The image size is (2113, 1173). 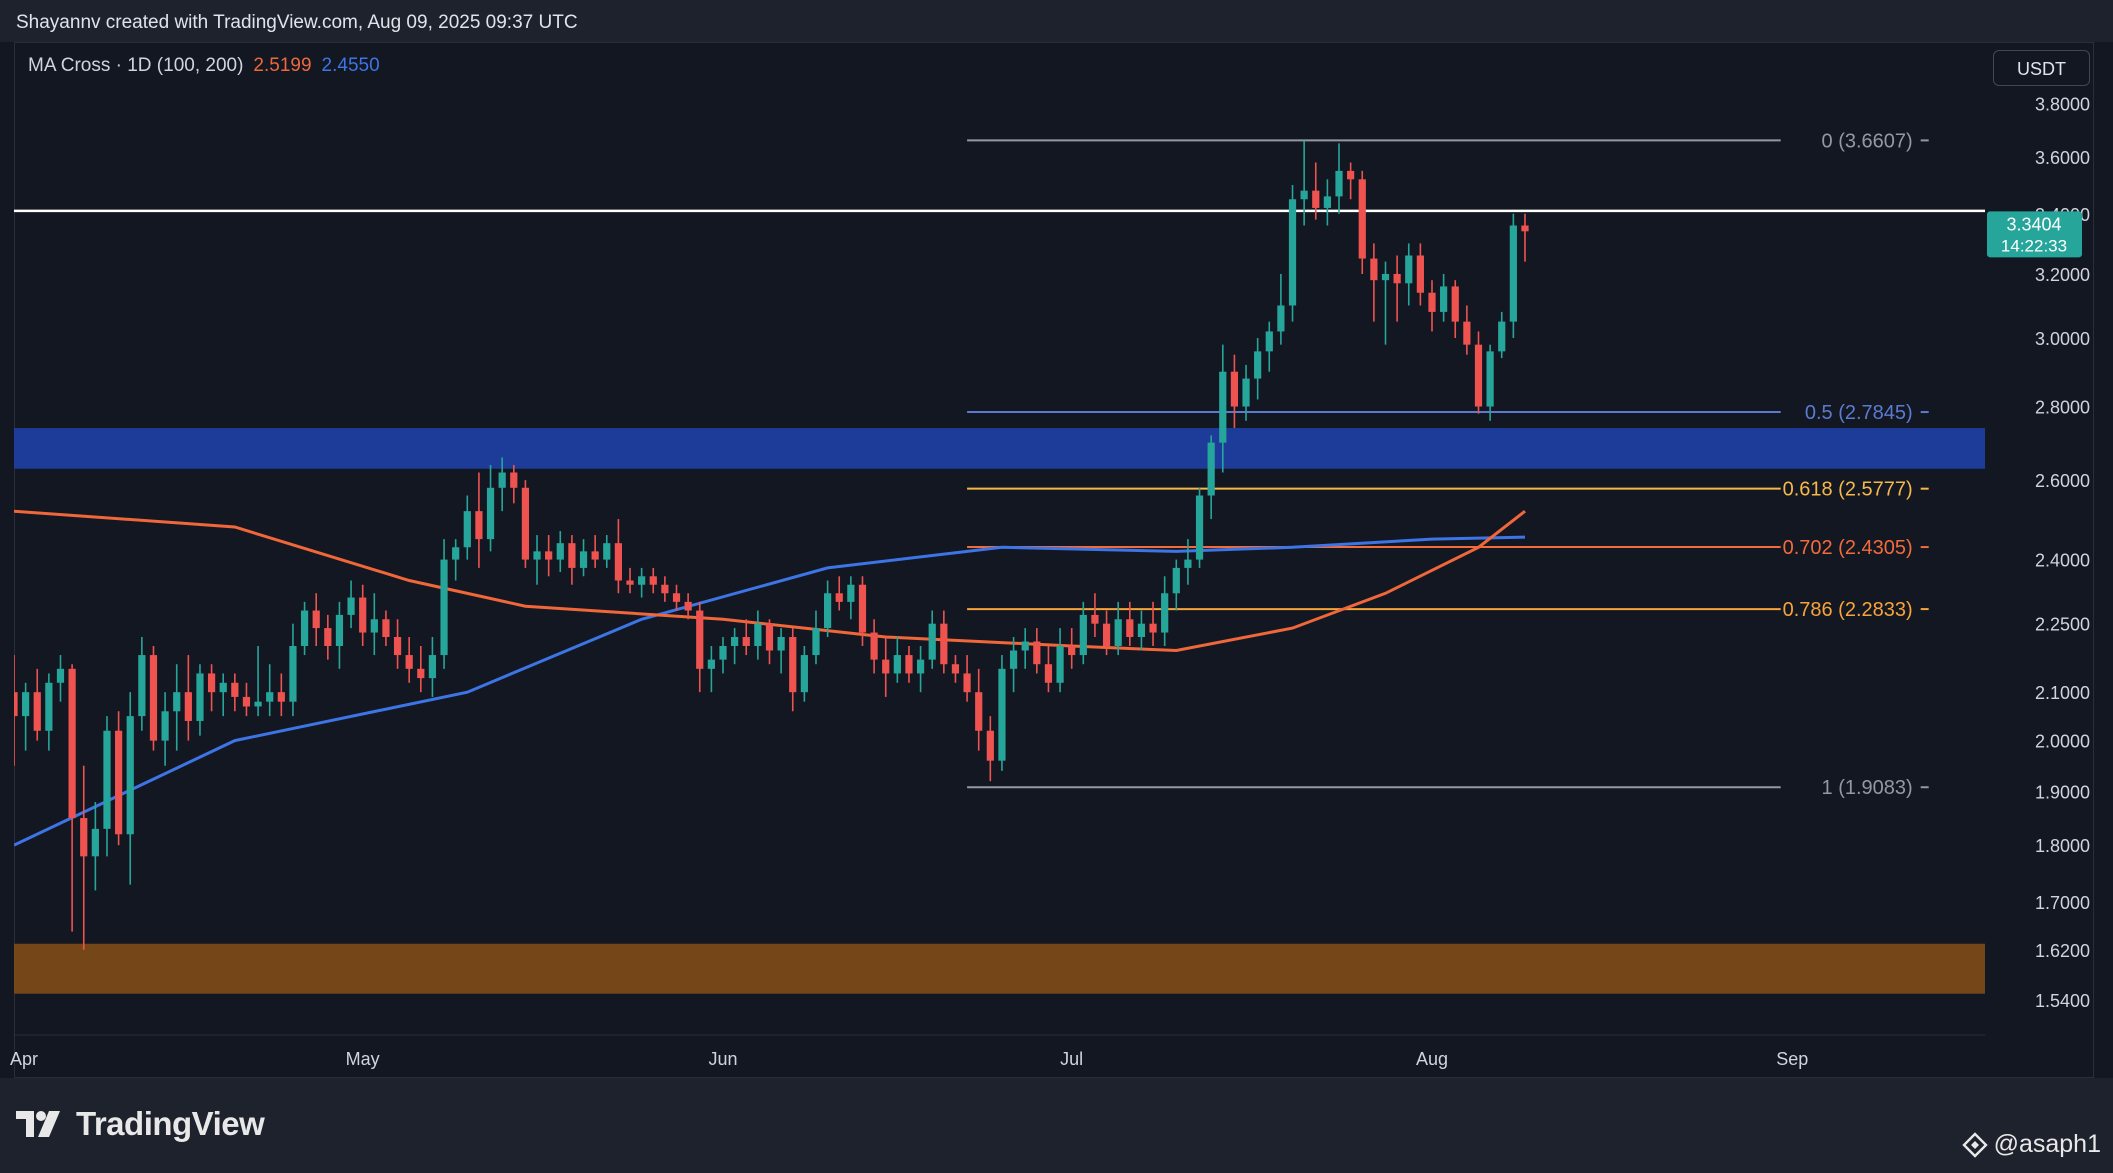 I want to click on tradingview-logo: TradingView, so click(x=140, y=1124).